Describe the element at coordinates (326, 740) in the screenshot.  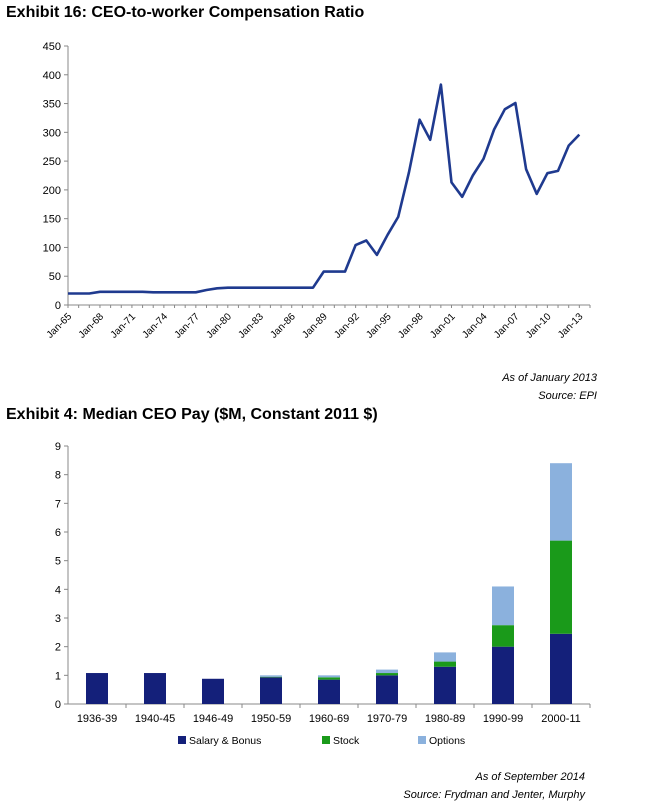
I see `legend-swatch-stock` at that location.